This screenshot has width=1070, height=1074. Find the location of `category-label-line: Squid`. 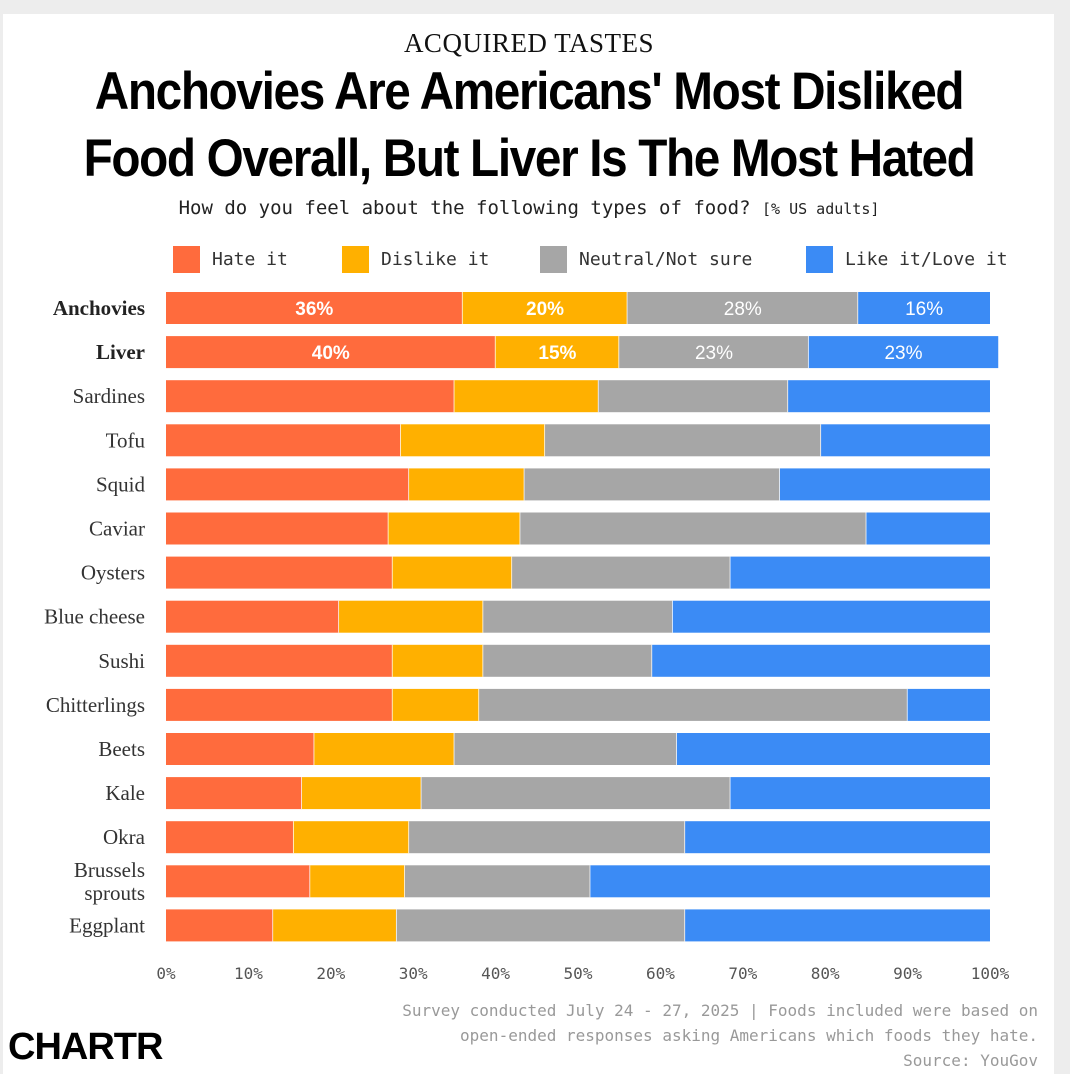

category-label-line: Squid is located at coordinates (121, 484).